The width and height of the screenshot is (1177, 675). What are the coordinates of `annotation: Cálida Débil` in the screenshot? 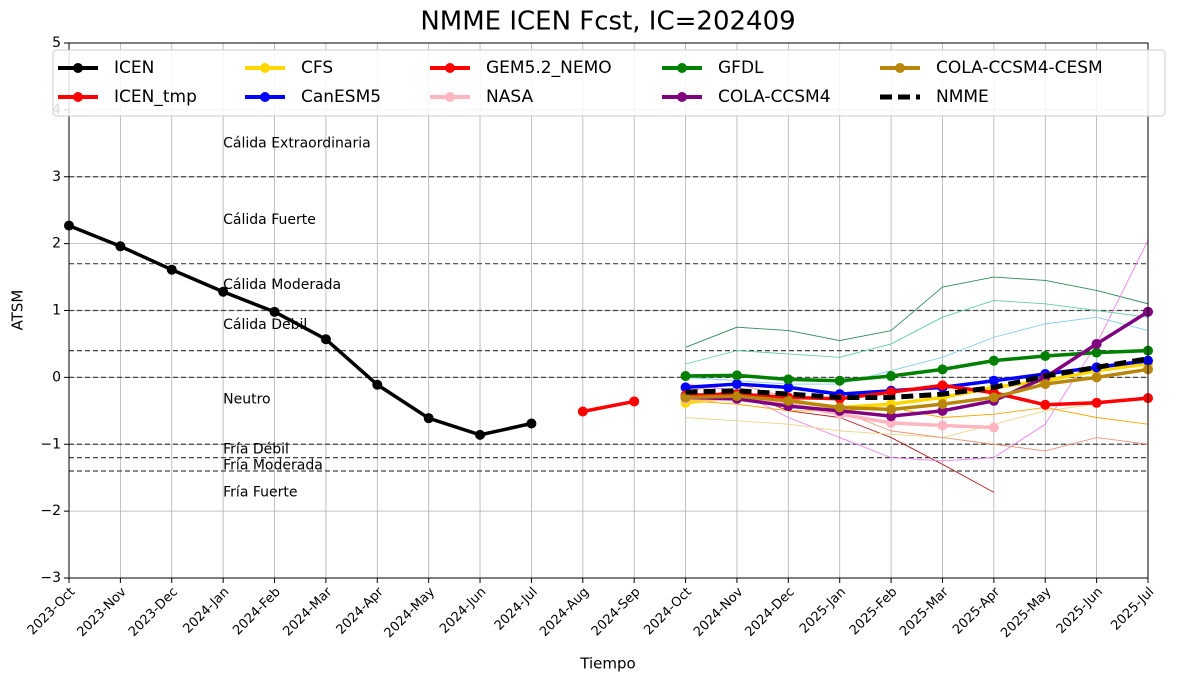 It's located at (265, 325).